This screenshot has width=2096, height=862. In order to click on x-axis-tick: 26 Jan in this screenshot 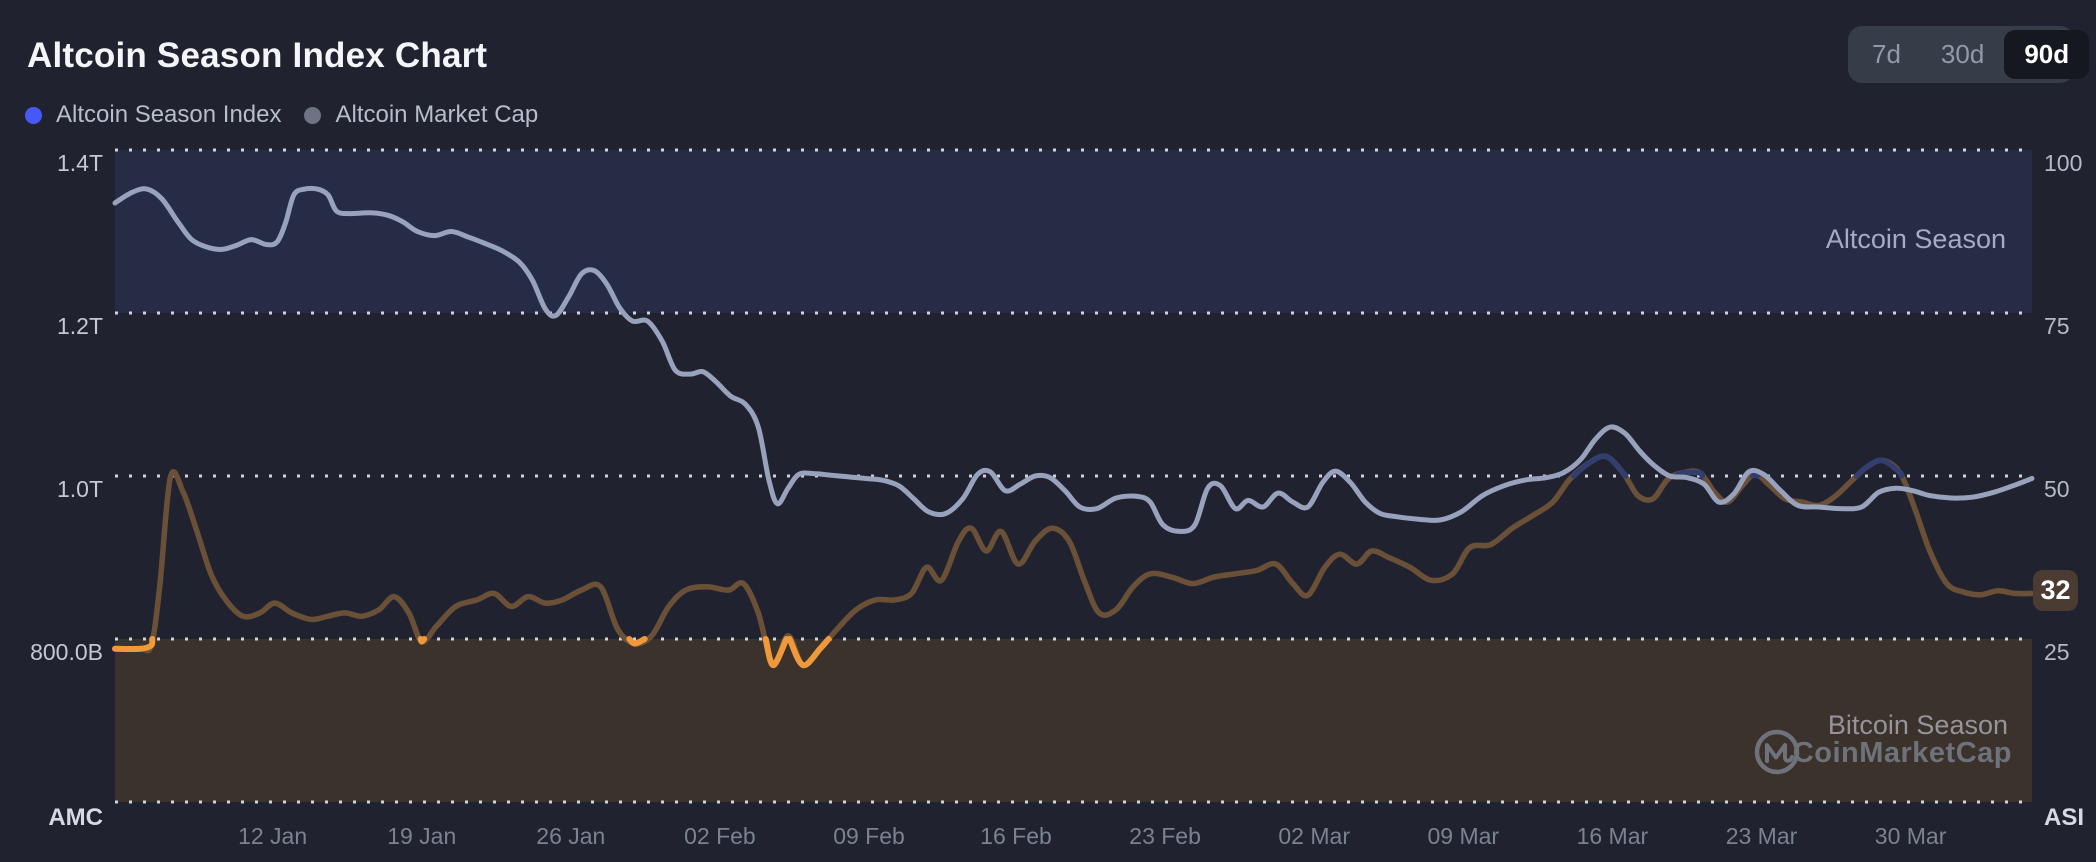, I will do `click(570, 836)`.